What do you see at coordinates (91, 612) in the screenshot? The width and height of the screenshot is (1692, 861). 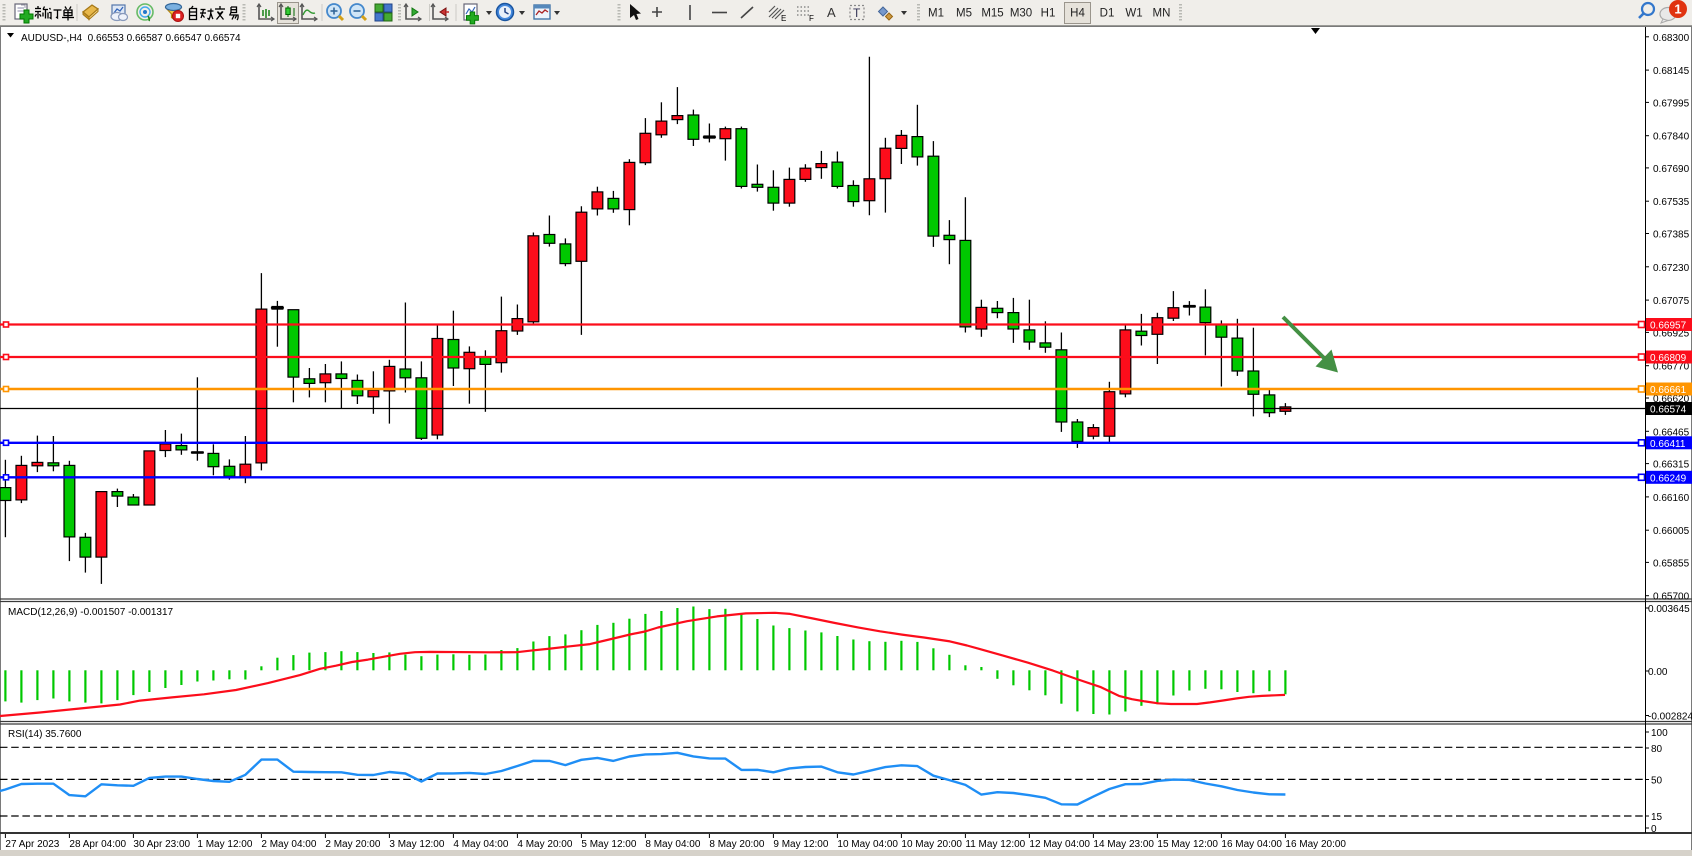 I see `svg-text:MACD(12,26,9) -0.001507 -0.001: MACD(12,26,9) -0.001507 -0.001317` at bounding box center [91, 612].